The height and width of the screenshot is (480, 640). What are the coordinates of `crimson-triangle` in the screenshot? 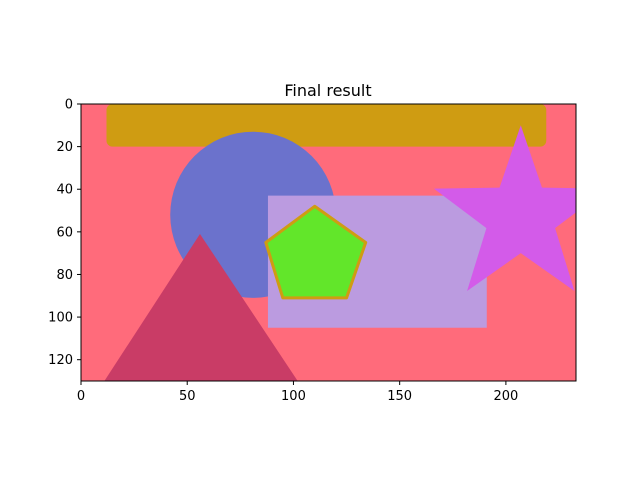 It's located at (201, 307).